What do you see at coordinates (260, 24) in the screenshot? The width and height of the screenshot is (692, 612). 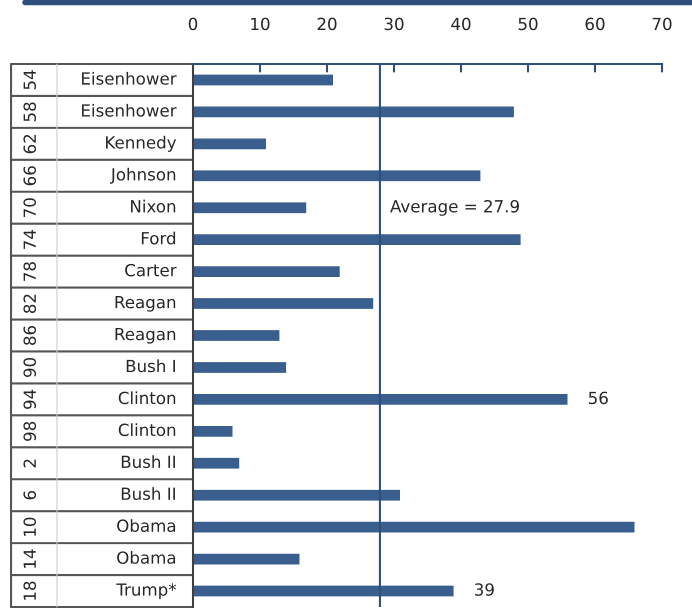 I see `x-tick-label: 10` at bounding box center [260, 24].